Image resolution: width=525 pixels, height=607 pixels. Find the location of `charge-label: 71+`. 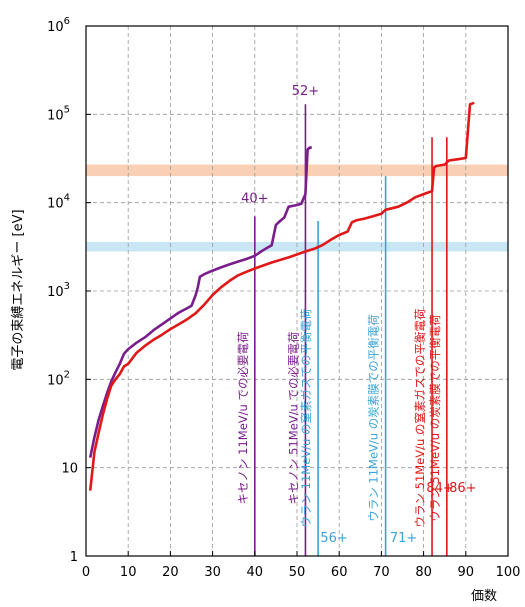

charge-label: 71+ is located at coordinates (403, 538).